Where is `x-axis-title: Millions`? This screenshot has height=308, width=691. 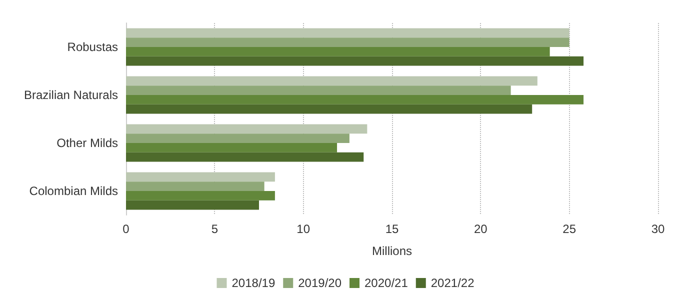 x-axis-title: Millions is located at coordinates (392, 251).